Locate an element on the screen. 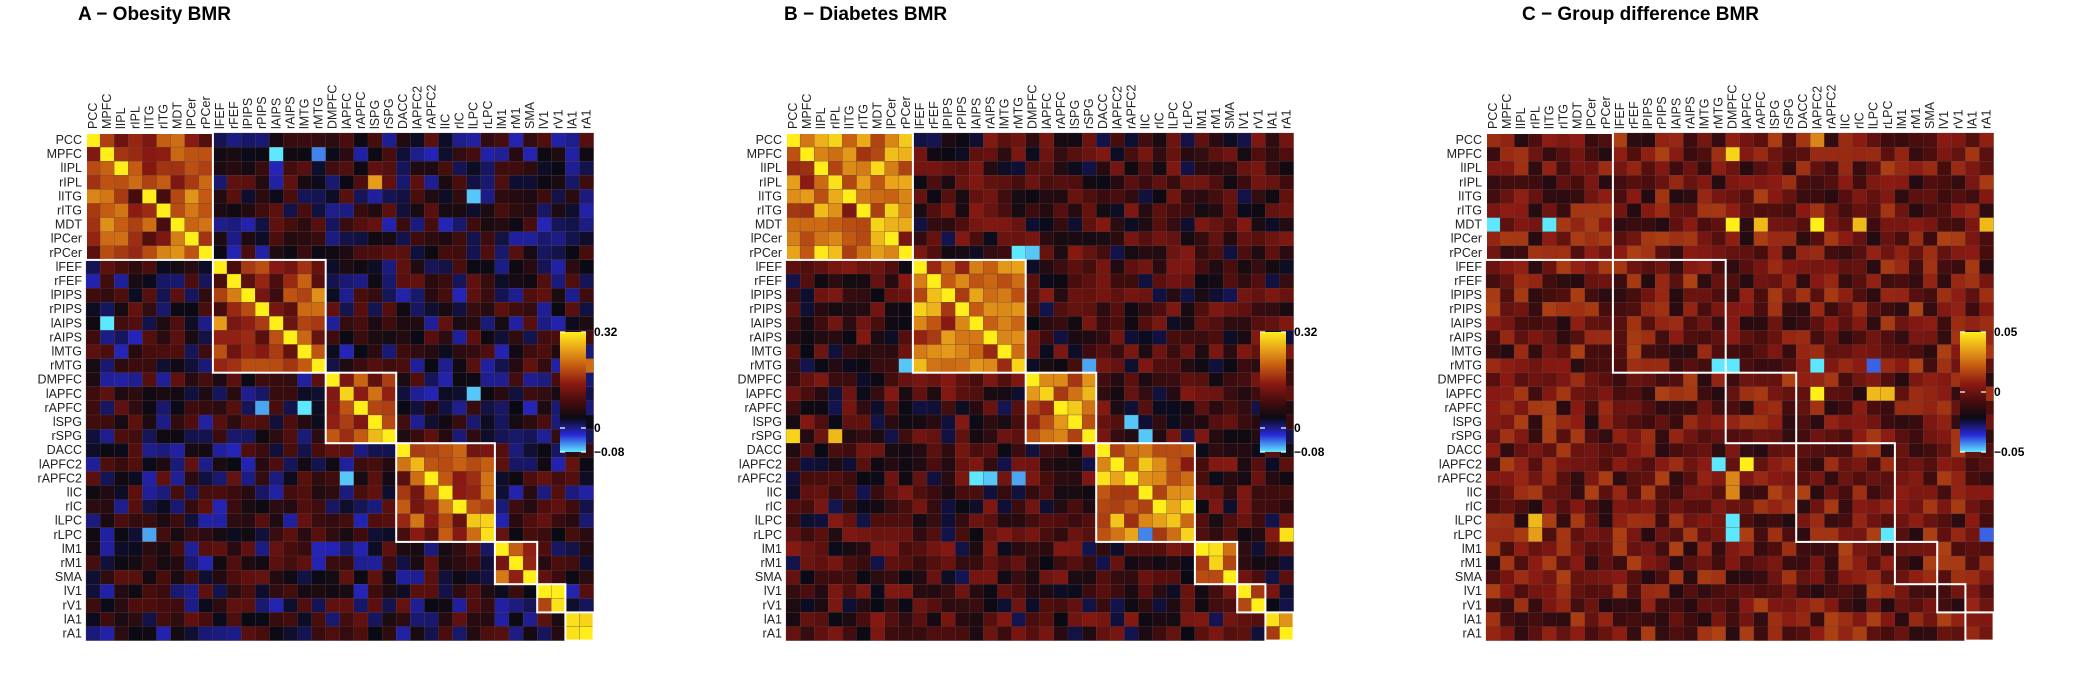 This screenshot has height=700, width=2100. row-label: lAIPS is located at coordinates (66, 323).